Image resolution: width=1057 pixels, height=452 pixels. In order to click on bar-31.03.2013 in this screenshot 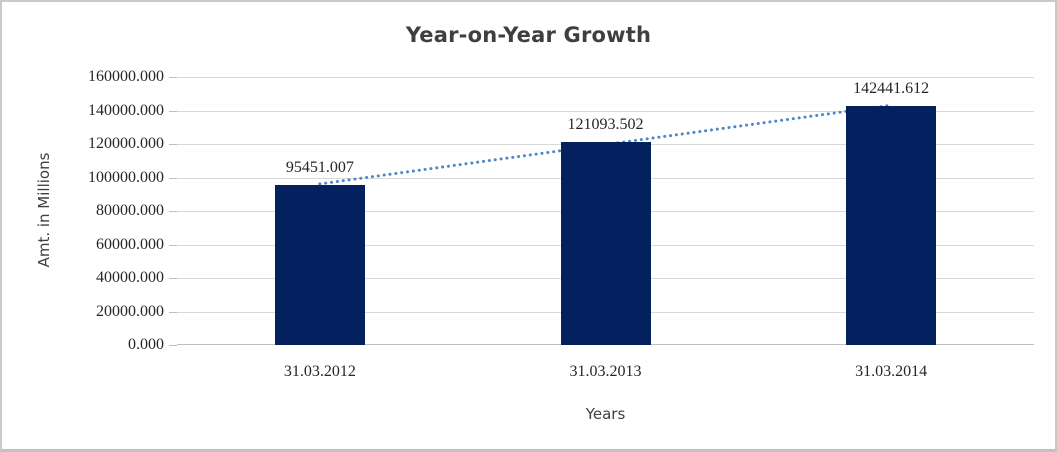, I will do `click(605, 243)`.